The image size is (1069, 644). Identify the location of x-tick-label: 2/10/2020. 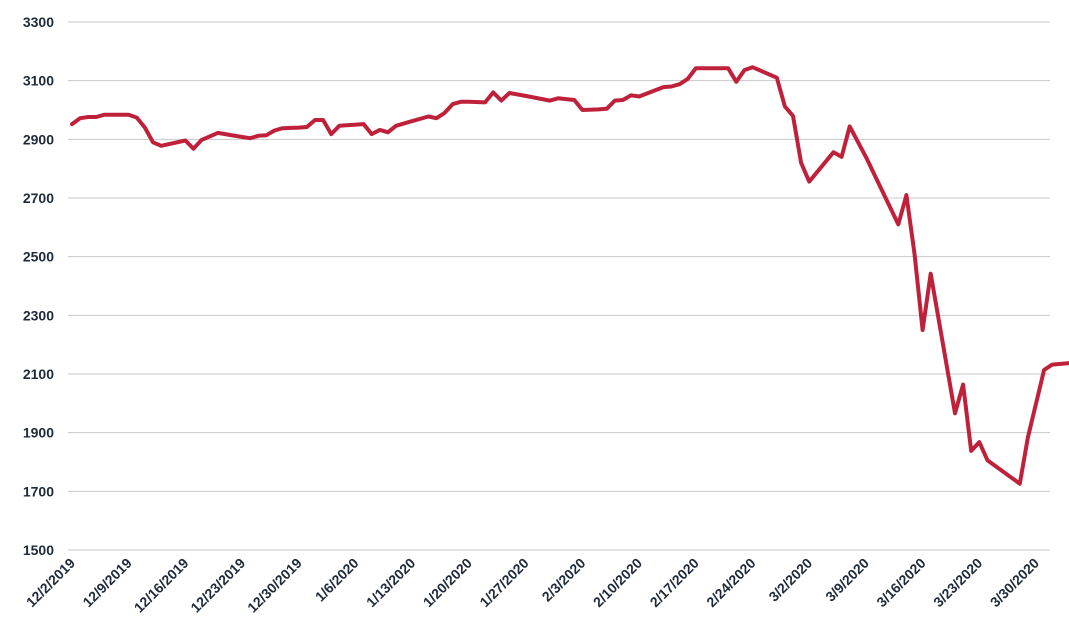
(618, 583).